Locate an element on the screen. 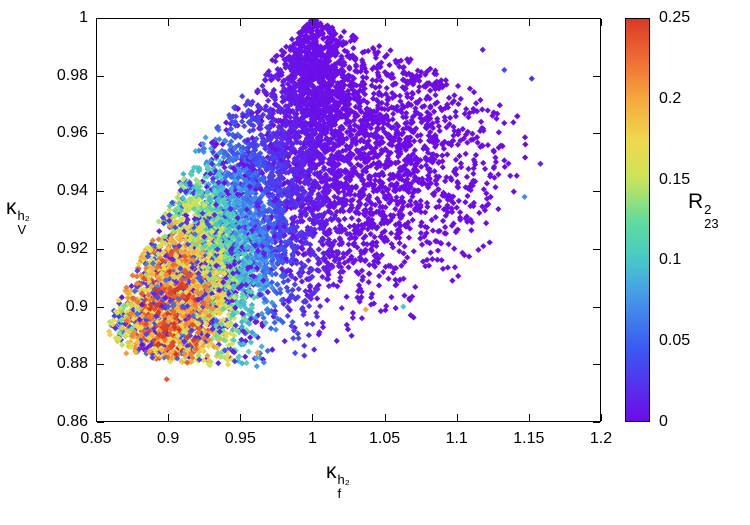 The image size is (750, 525). y-tick-label: 0.94 is located at coordinates (72, 191).